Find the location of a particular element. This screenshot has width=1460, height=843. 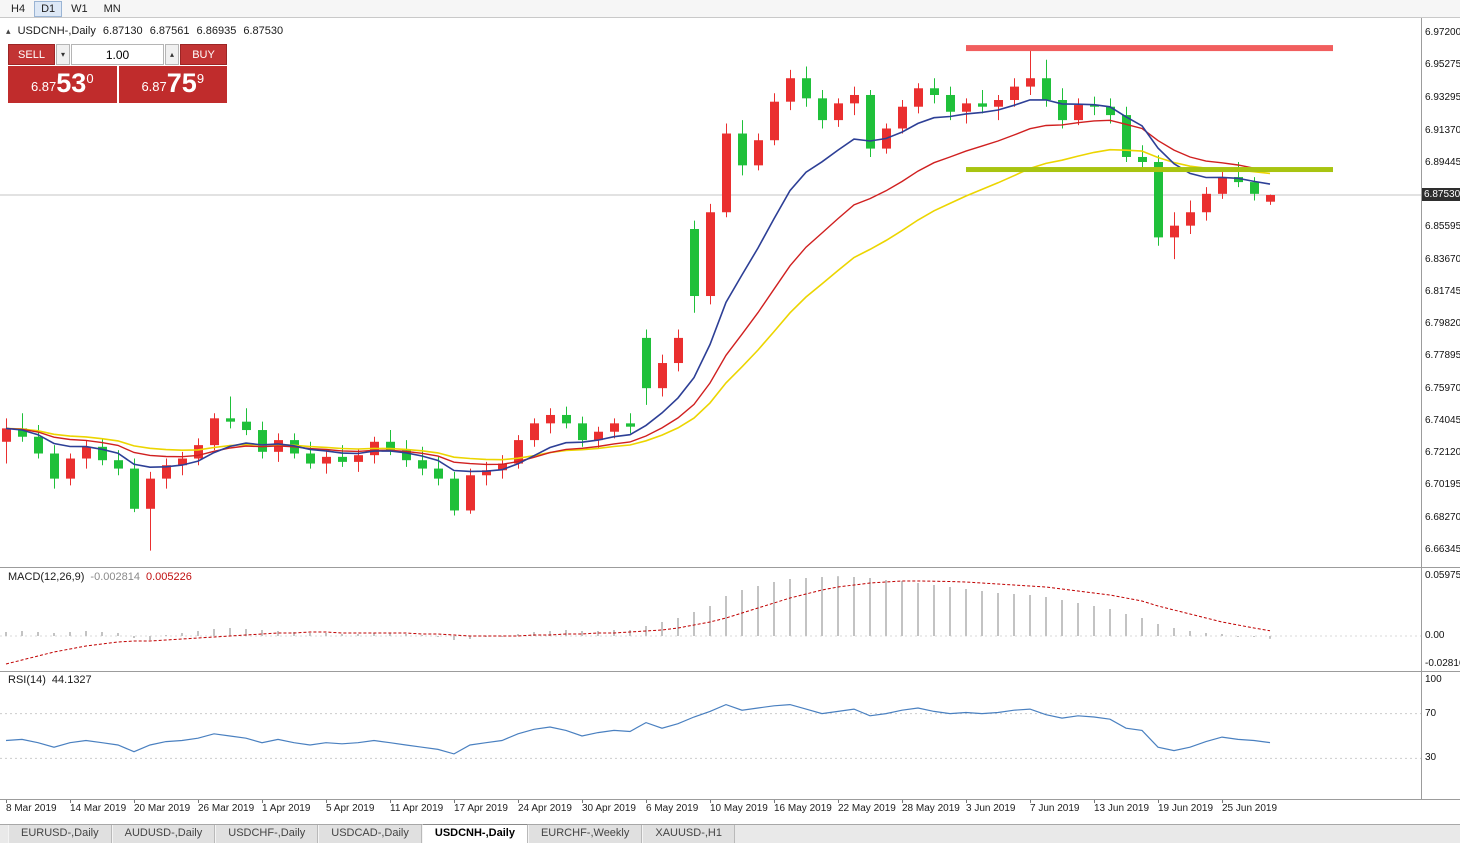

buy-button: BUY is located at coordinates (203, 54).